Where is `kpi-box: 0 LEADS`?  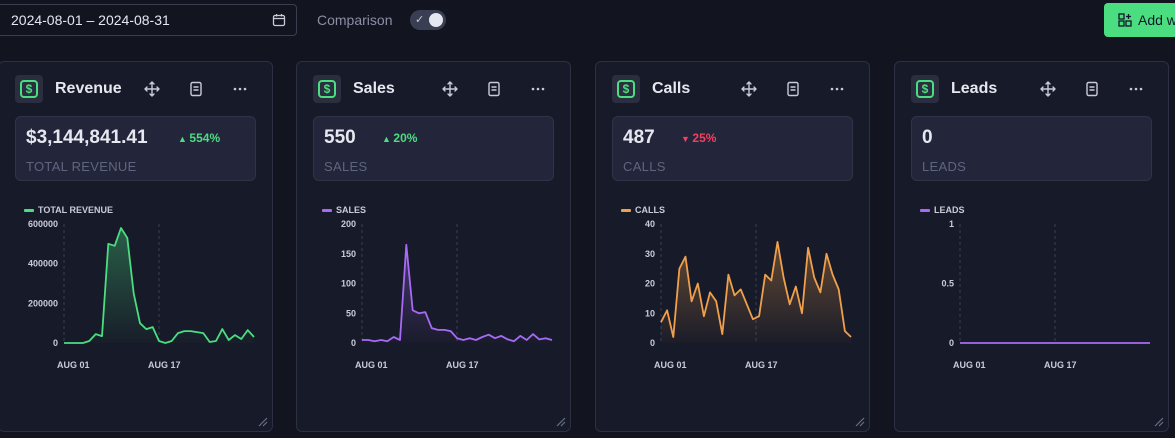 kpi-box: 0 LEADS is located at coordinates (1031, 148).